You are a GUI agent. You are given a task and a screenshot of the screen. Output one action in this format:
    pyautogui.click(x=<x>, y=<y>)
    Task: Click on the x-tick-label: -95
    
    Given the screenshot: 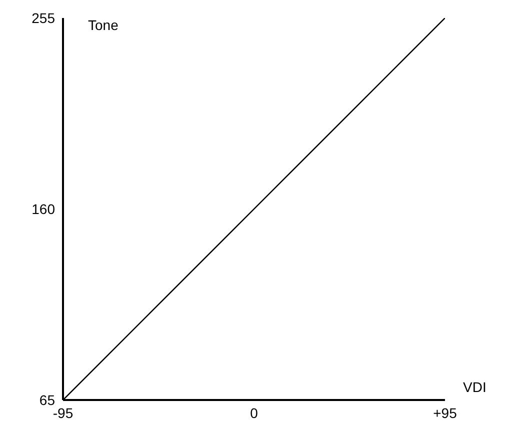 What is the action you would take?
    pyautogui.click(x=63, y=412)
    